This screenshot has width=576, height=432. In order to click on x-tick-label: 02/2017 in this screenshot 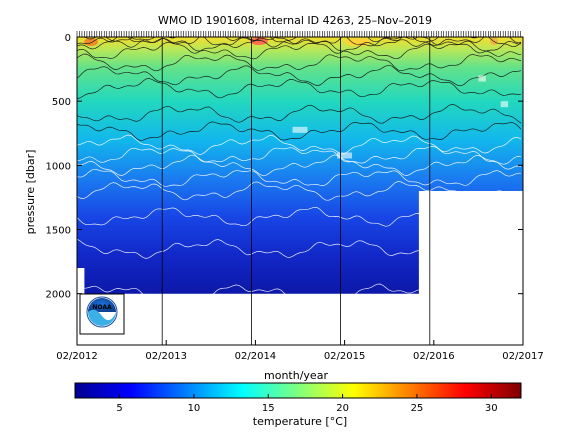, I will do `click(523, 356)`.